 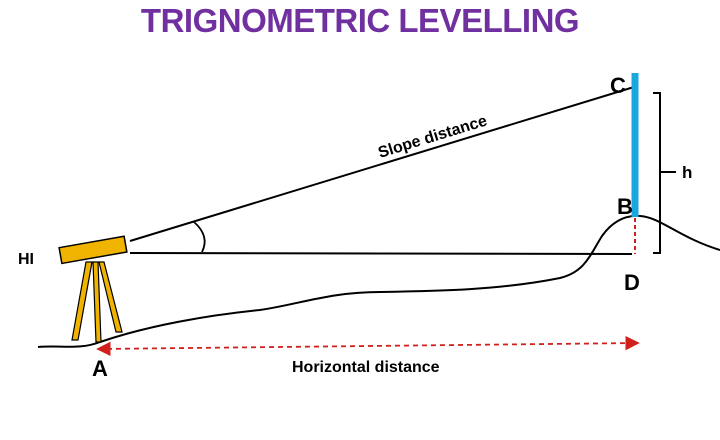 I want to click on height-bracket, so click(x=657, y=173).